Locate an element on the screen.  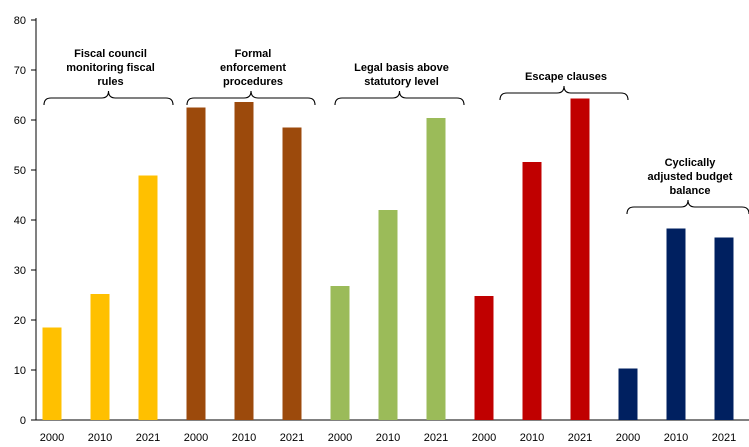
group-label: monitoring fiscal is located at coordinates (110, 68).